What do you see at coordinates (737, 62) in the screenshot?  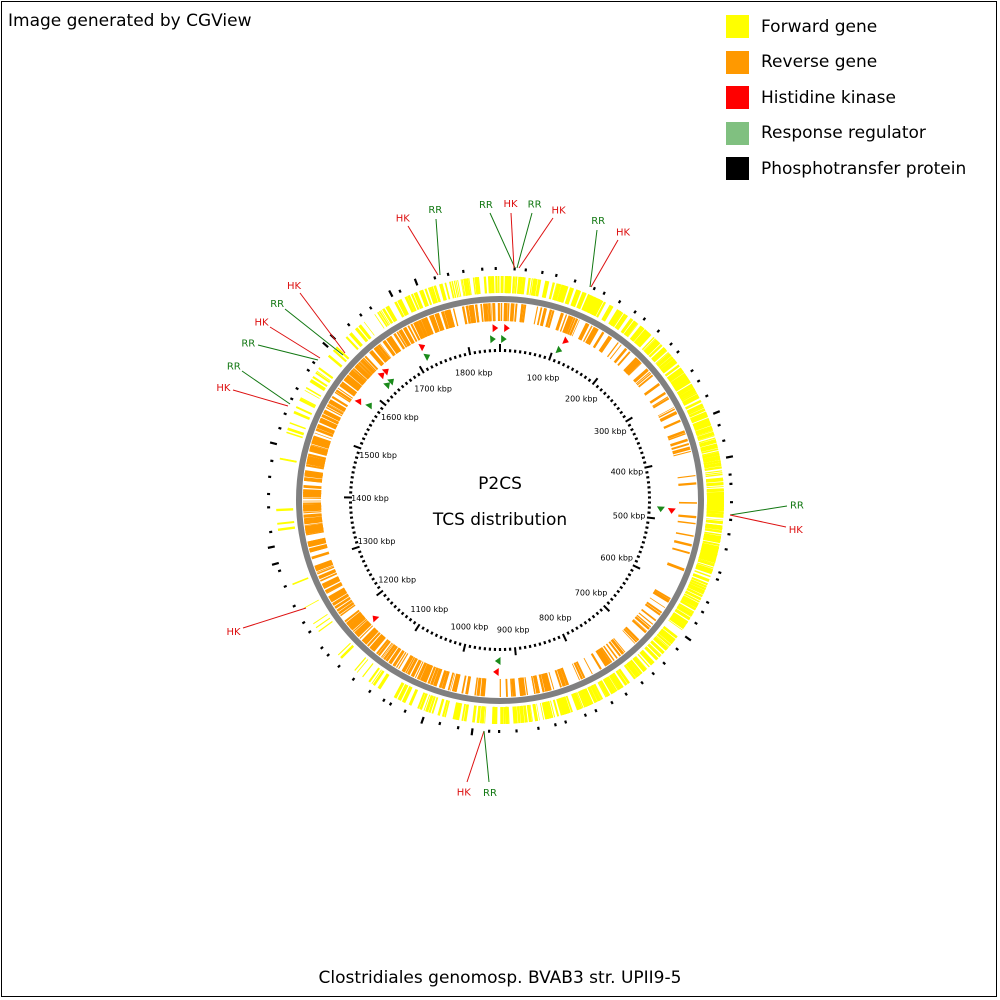 I see `legend-swatch-reverse-gene` at bounding box center [737, 62].